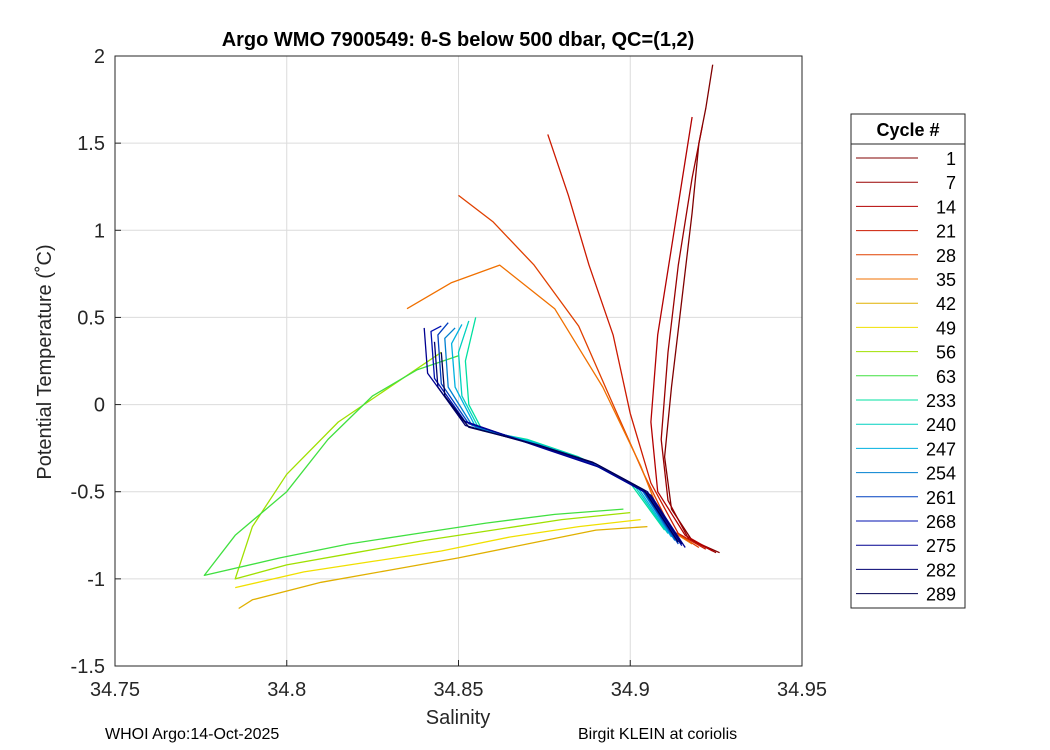  Describe the element at coordinates (946, 232) in the screenshot. I see `legend-label: 21` at that location.